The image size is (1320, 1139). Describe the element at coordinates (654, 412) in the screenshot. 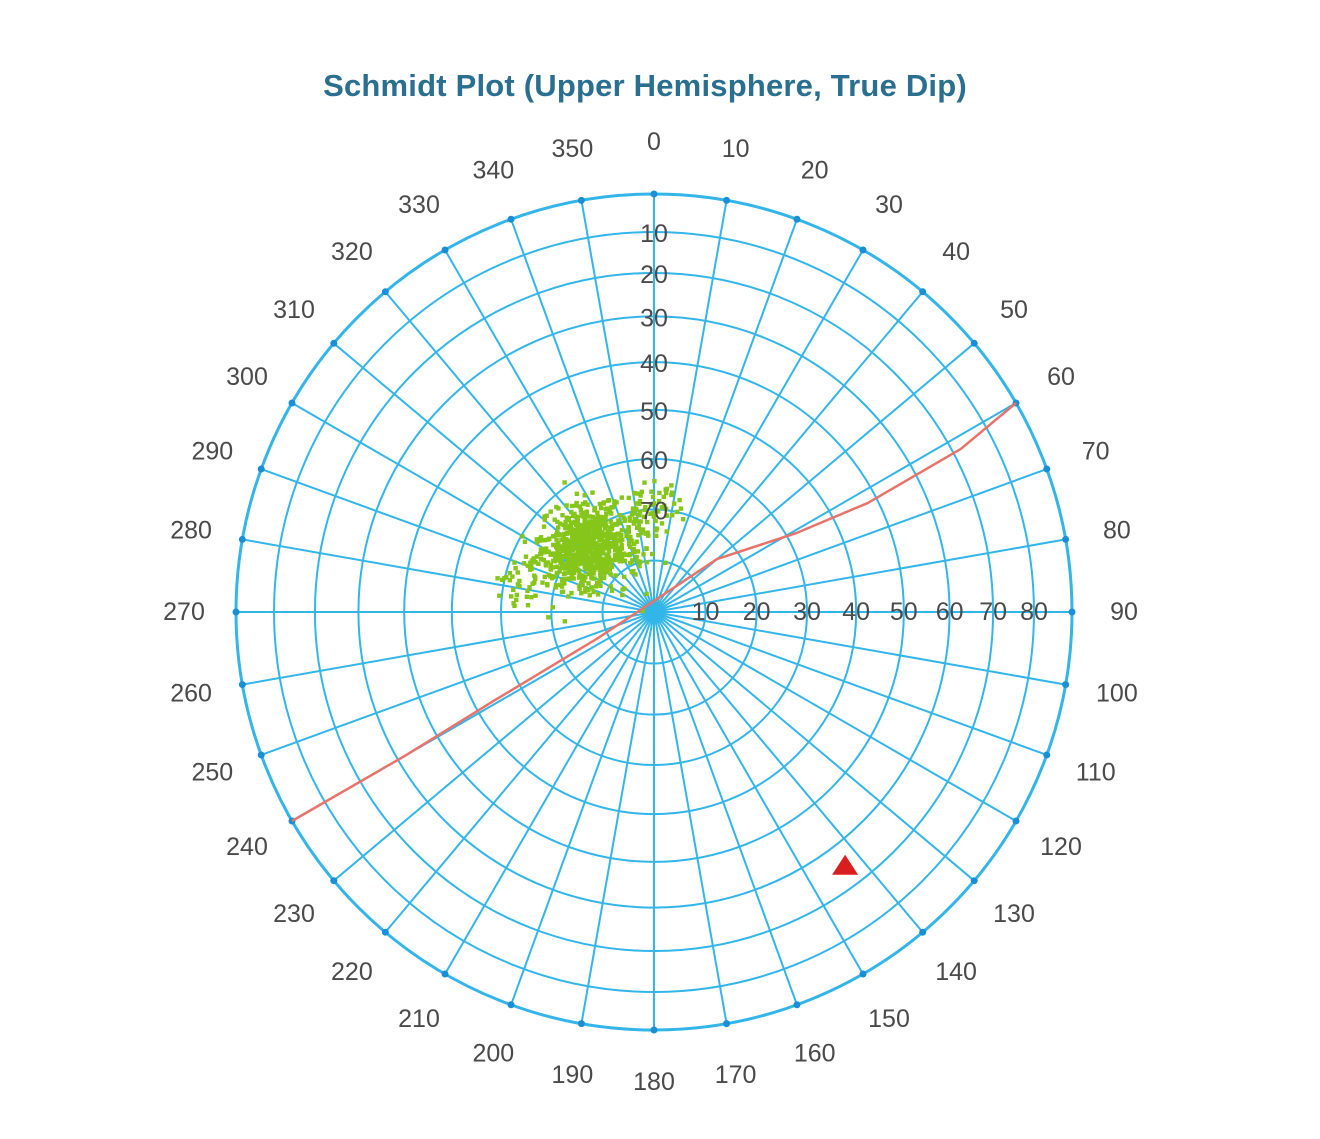

I see `dip-label: 50` at that location.